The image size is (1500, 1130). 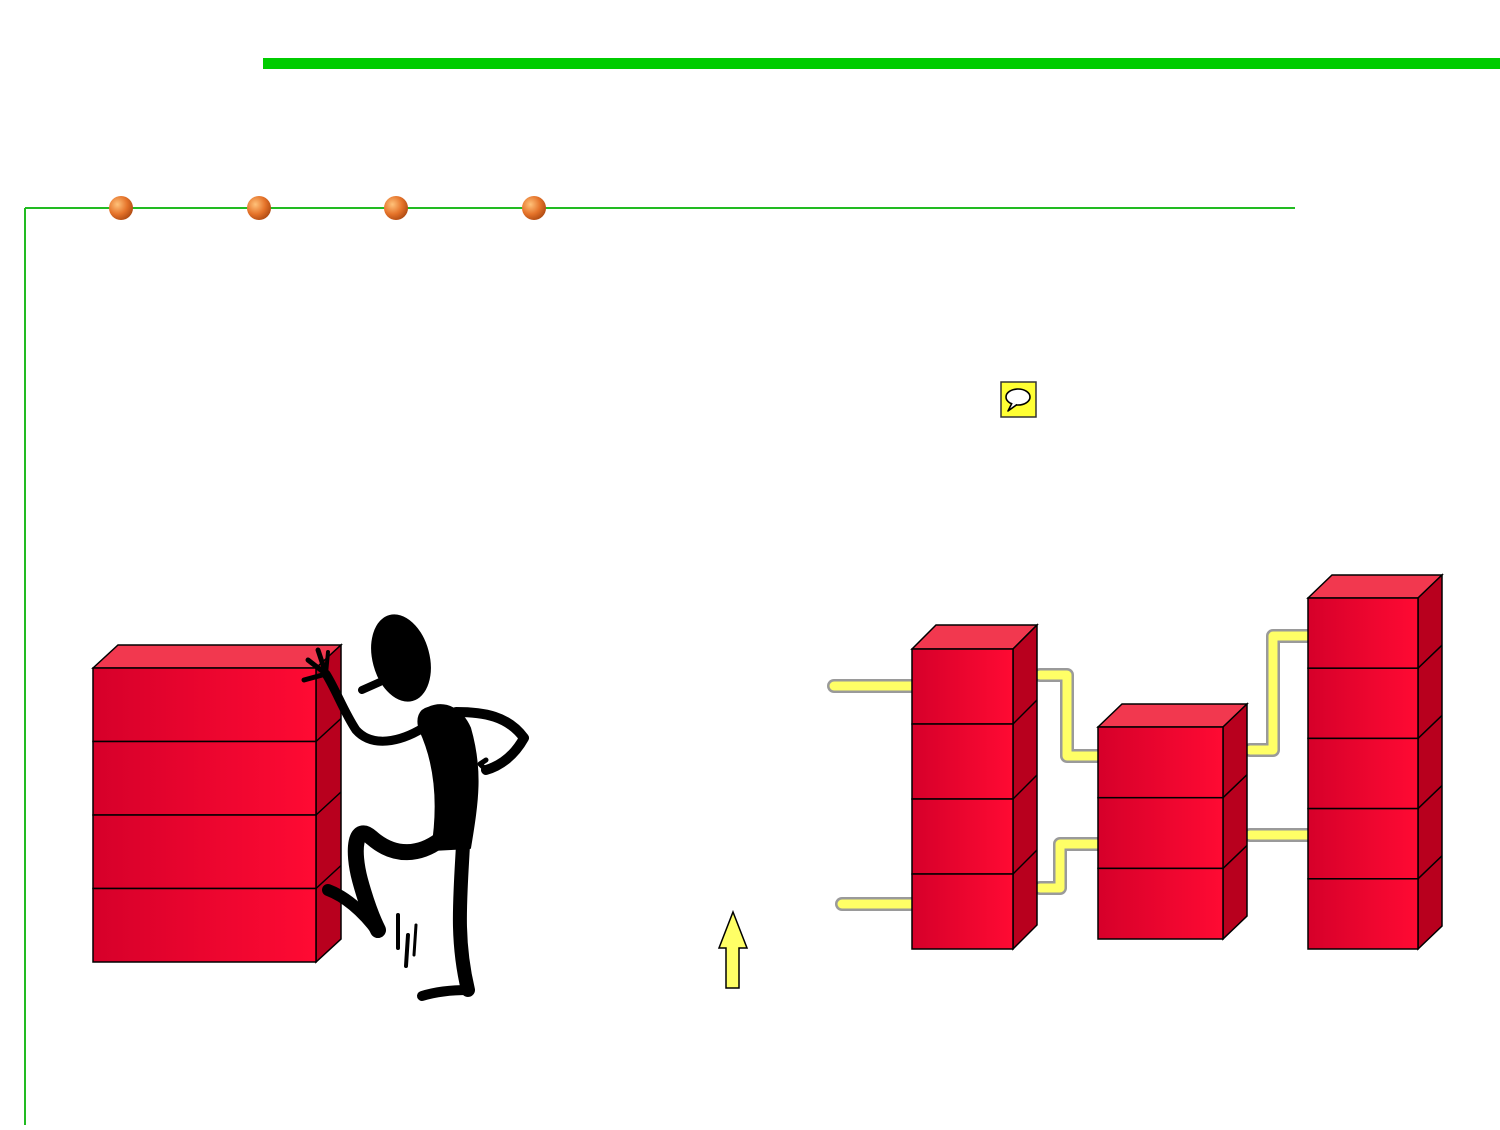 I want to click on bullet-row, so click(x=327, y=208).